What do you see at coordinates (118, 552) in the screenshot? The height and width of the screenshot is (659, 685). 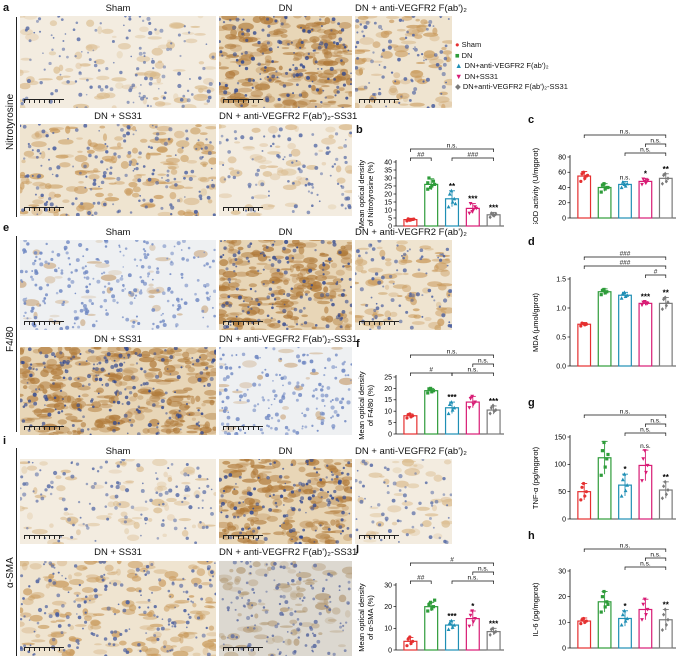 I see `title-i-ss31: DN + SS31` at bounding box center [118, 552].